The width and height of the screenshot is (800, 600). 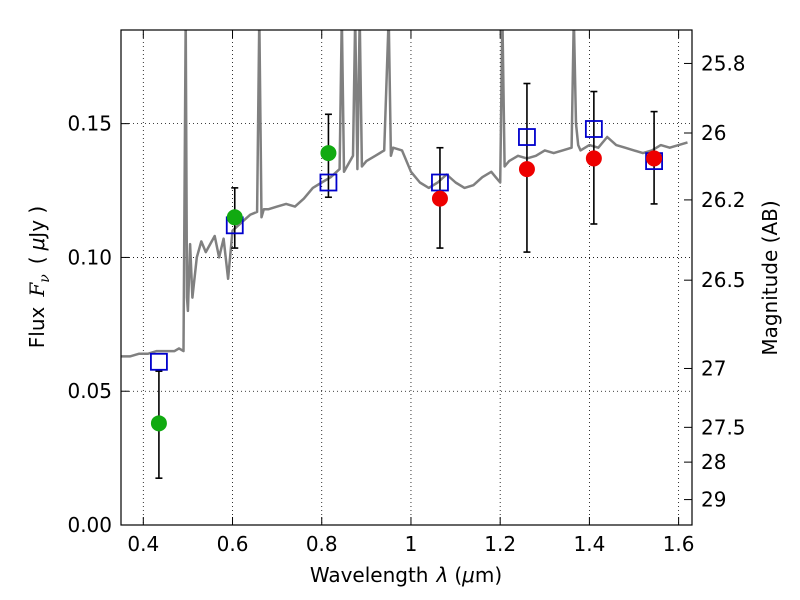 What do you see at coordinates (679, 544) in the screenshot?
I see `x-tick-label: 1.6` at bounding box center [679, 544].